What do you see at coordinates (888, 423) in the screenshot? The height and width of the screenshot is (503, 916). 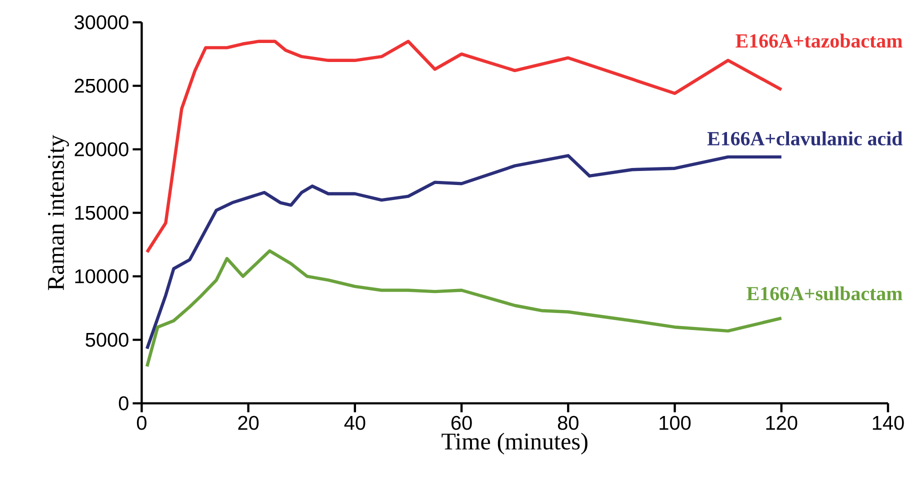 I see `x-tick-label: 140` at bounding box center [888, 423].